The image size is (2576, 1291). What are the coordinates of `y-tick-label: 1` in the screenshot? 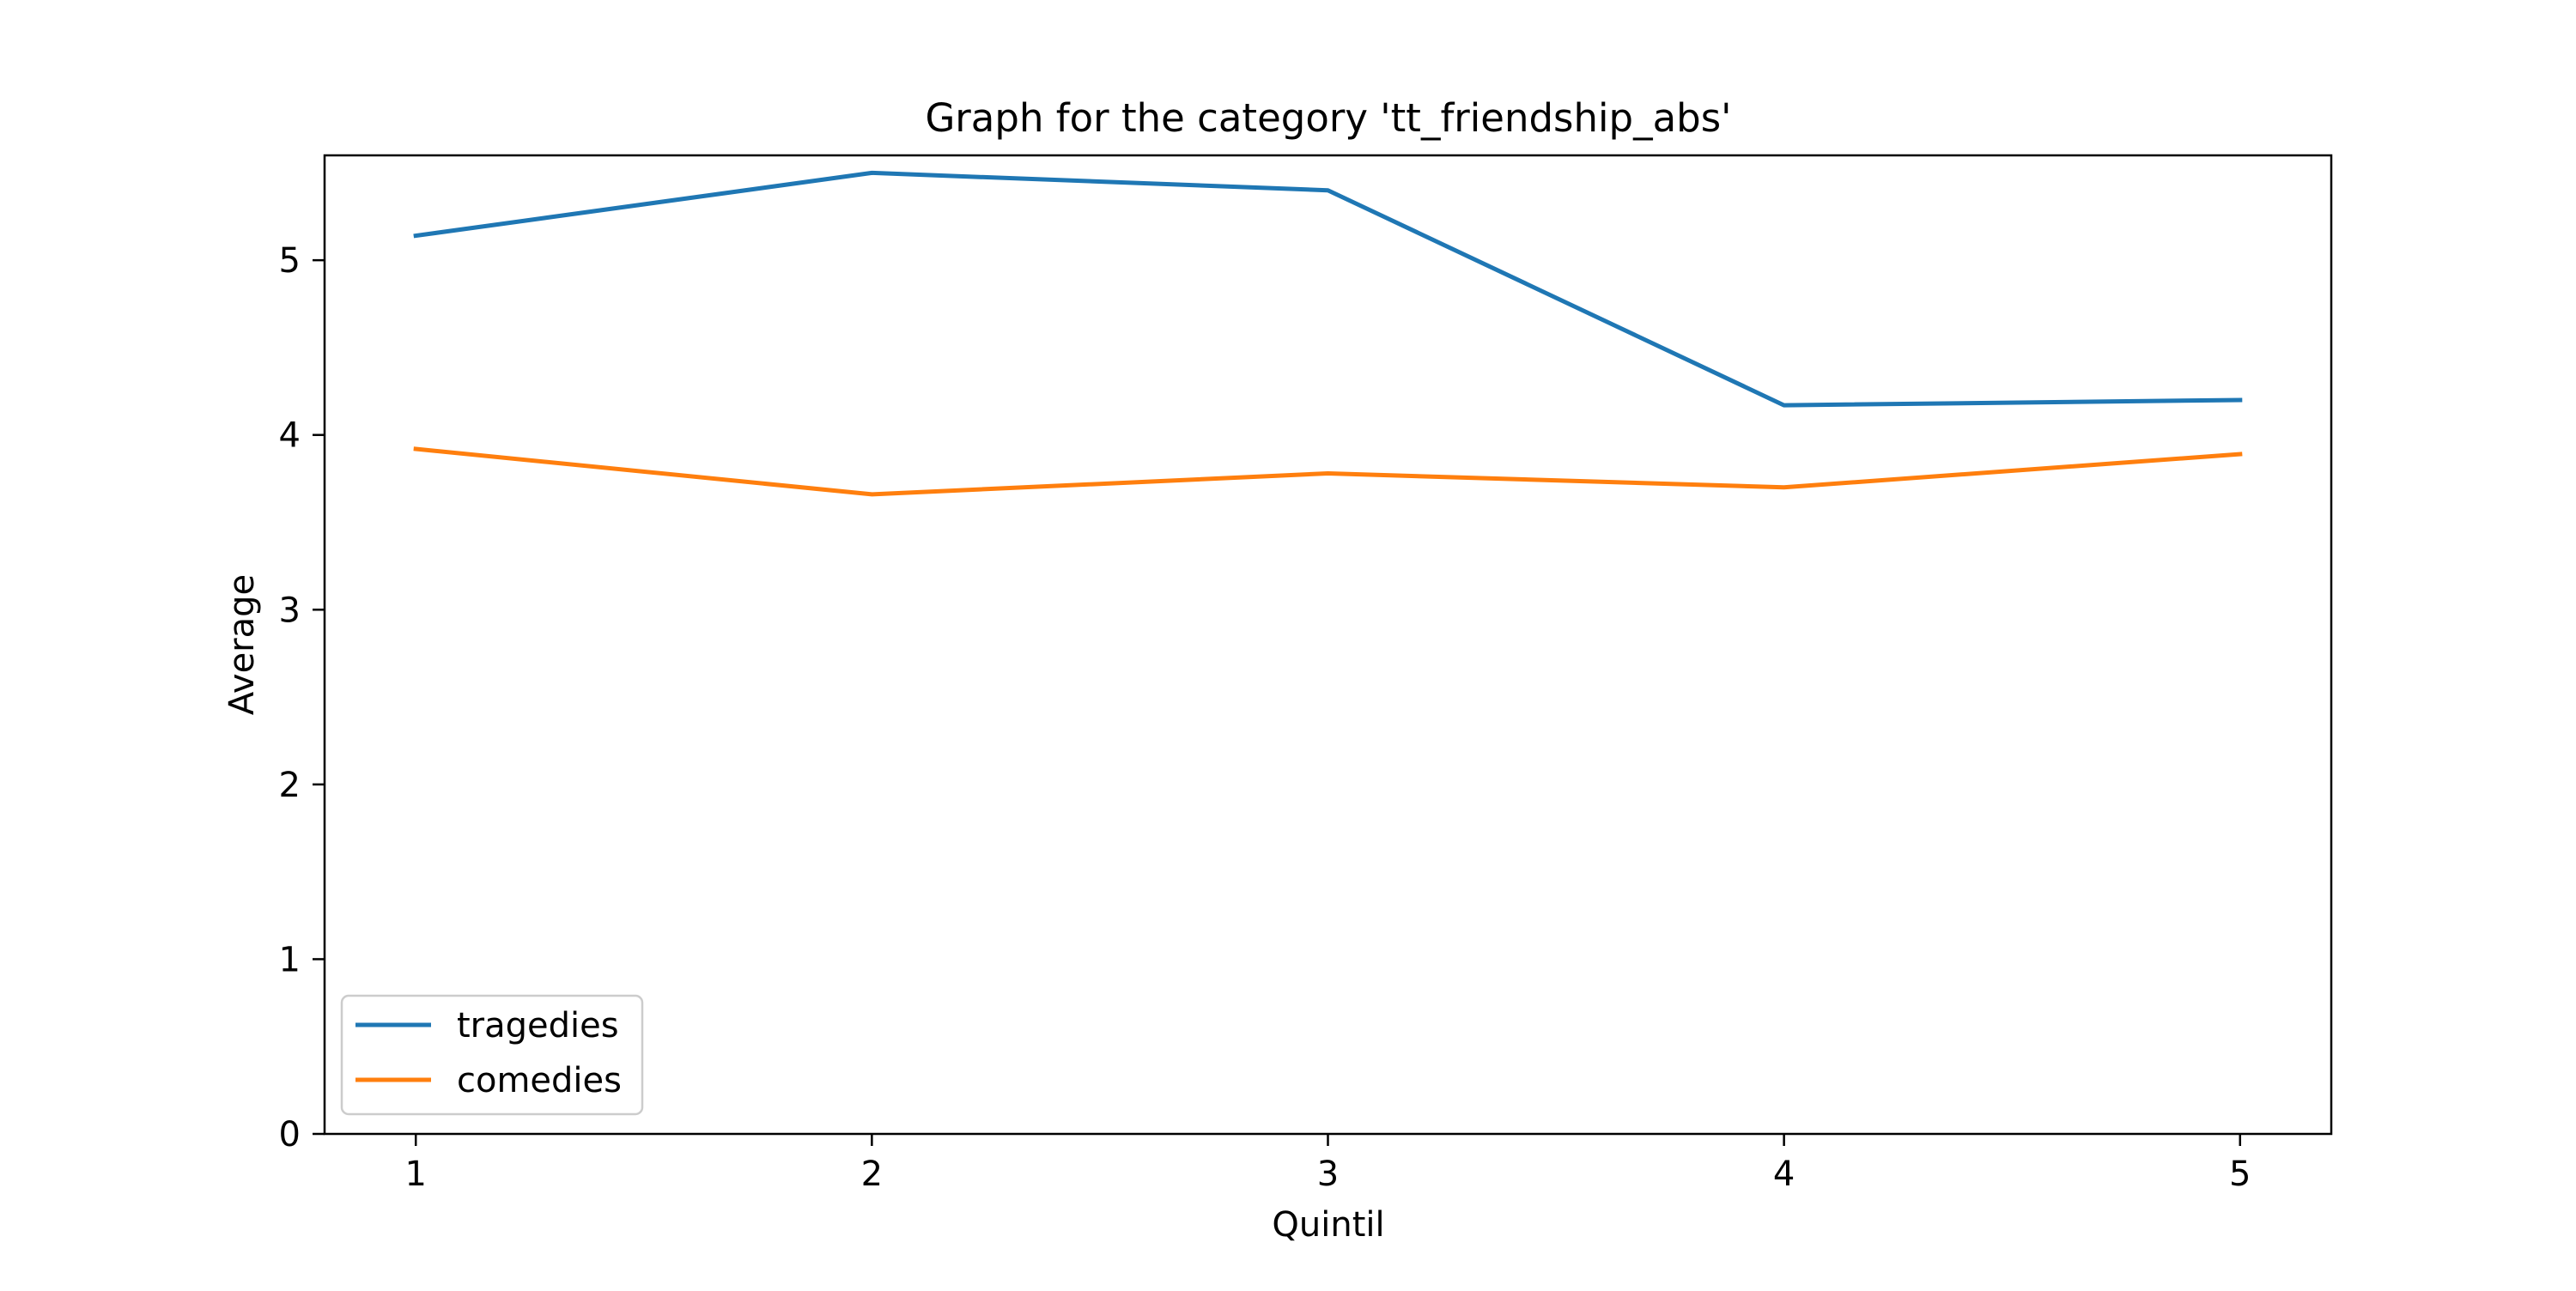 It's located at (290, 960).